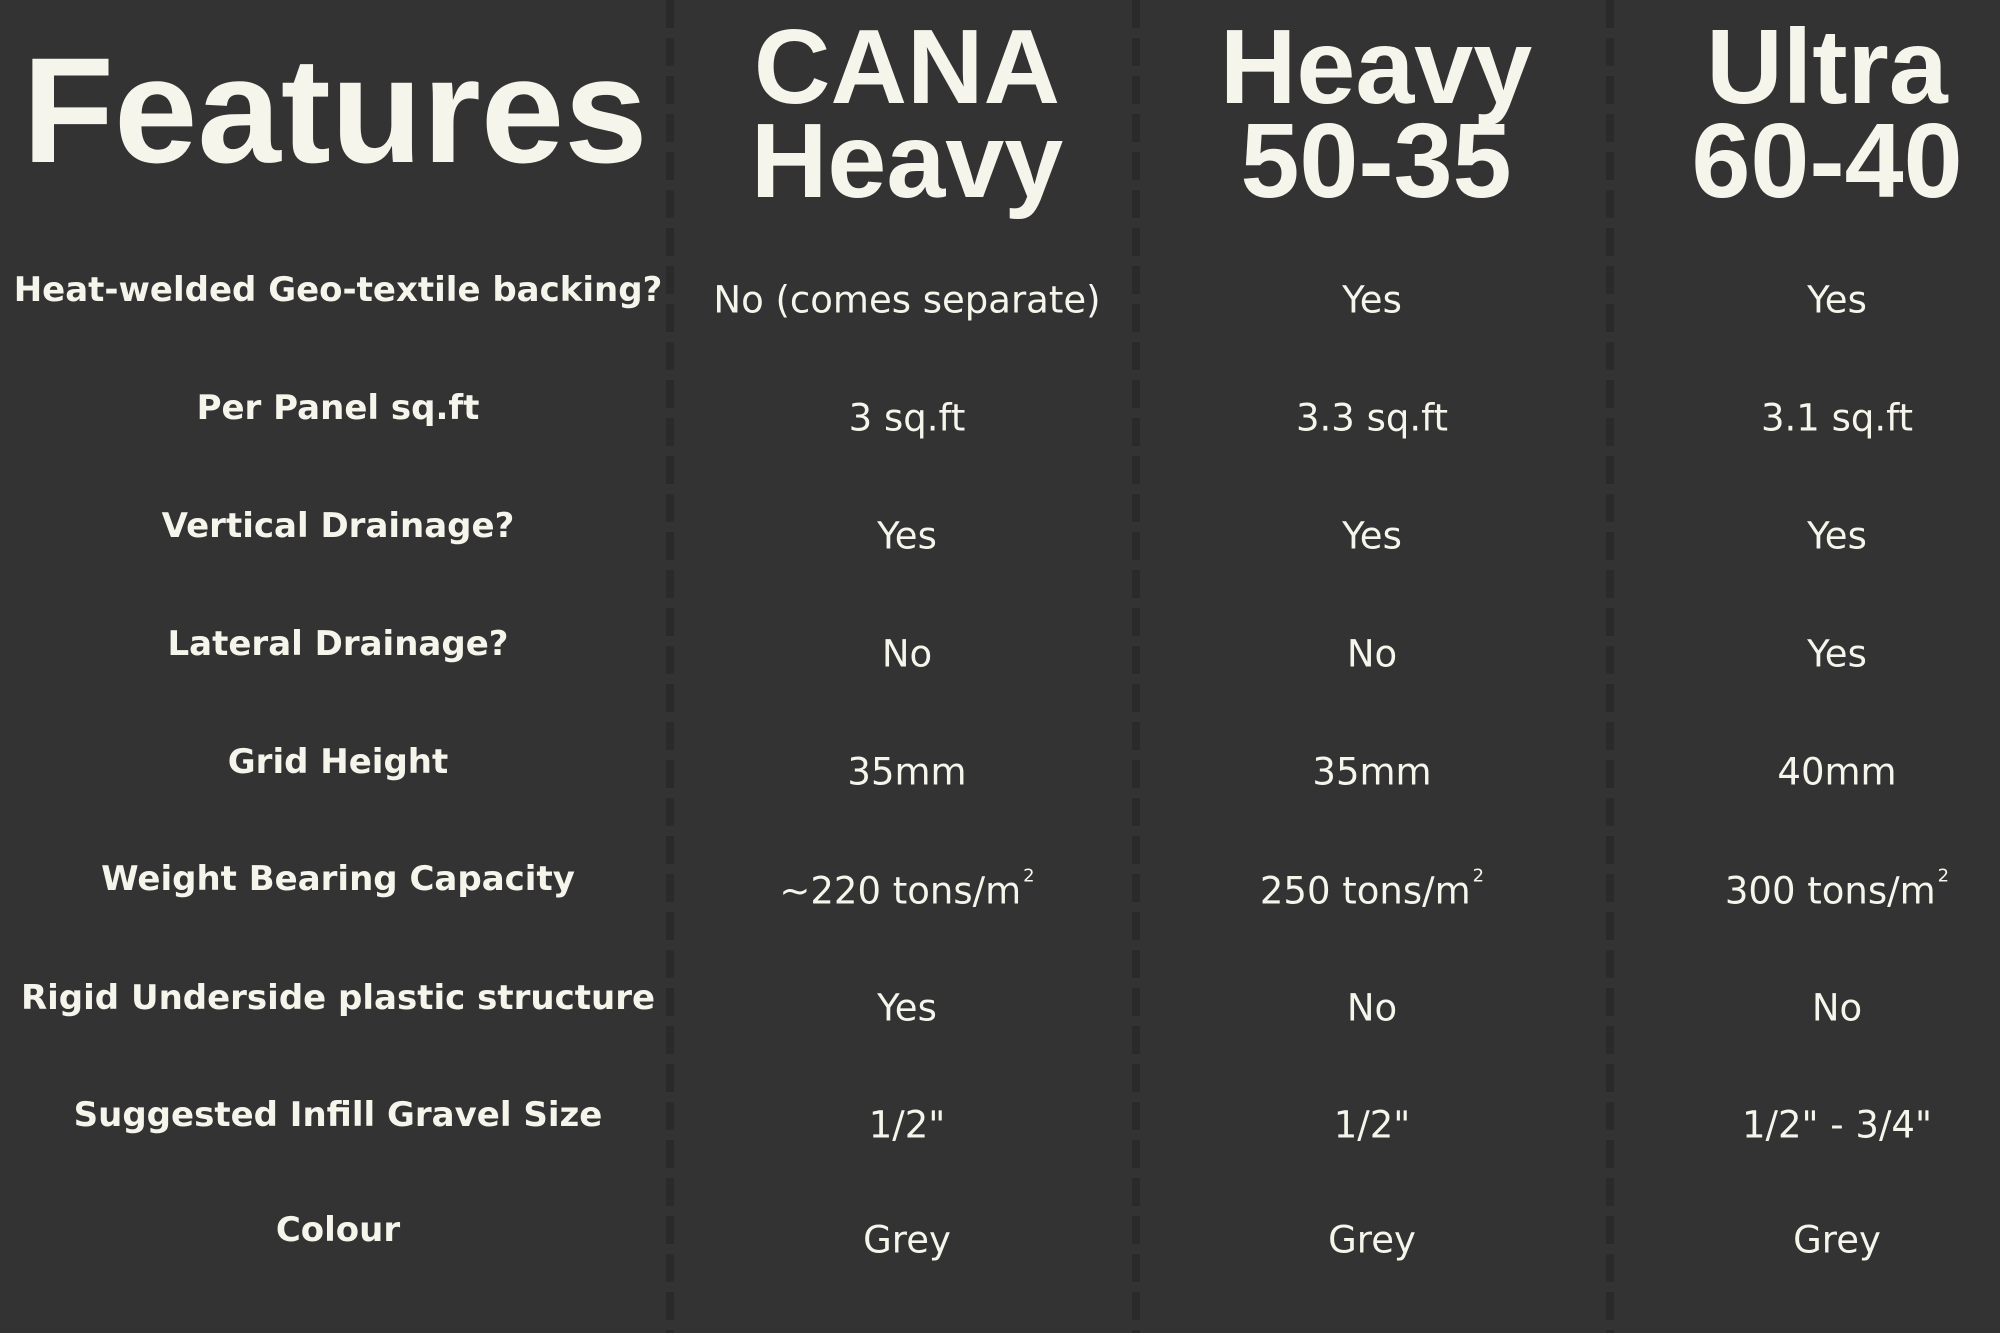  What do you see at coordinates (338, 408) in the screenshot?
I see `row-label: Per Panel sq.ft` at bounding box center [338, 408].